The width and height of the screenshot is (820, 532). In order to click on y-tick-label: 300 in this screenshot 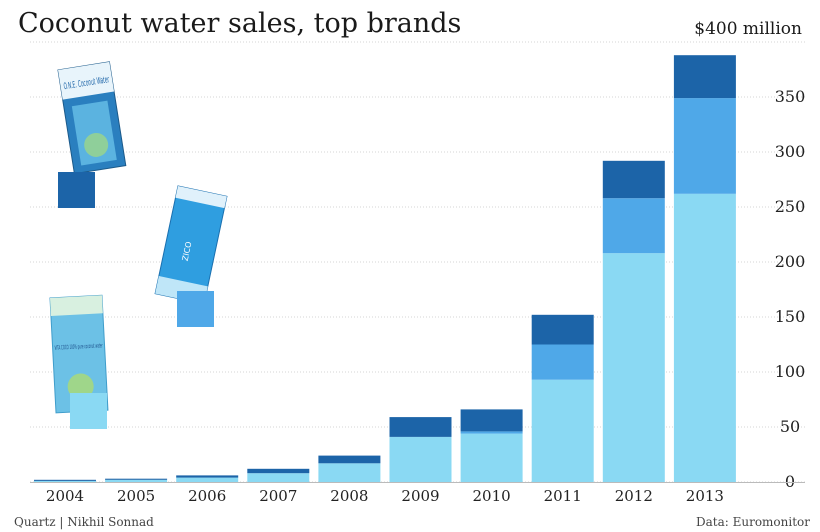, I will do `click(790, 151)`.